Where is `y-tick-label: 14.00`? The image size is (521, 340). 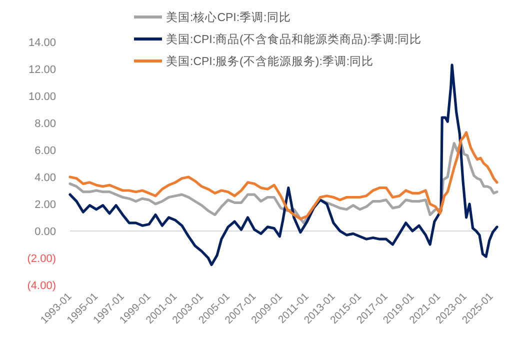
y-tick-label: 14.00 is located at coordinates (42, 42).